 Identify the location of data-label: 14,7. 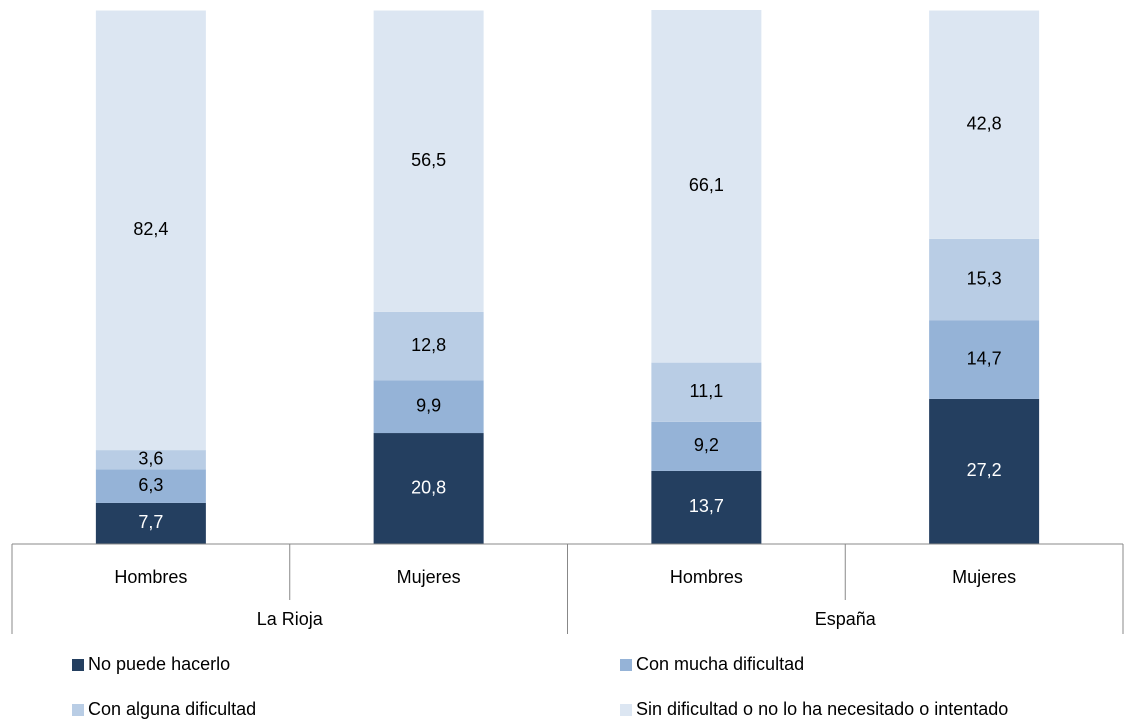
(984, 358).